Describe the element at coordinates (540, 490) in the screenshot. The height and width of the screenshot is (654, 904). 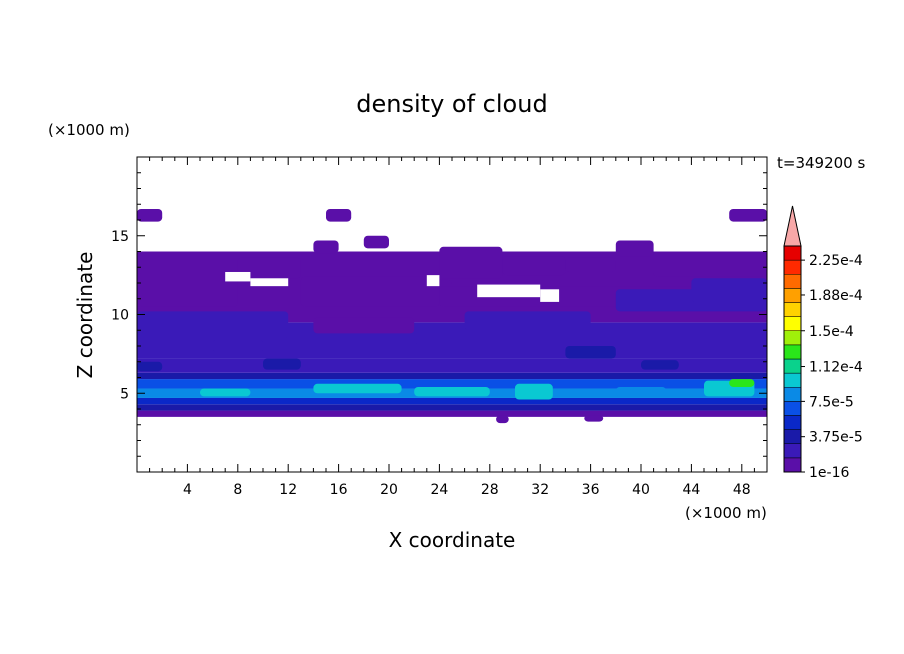
I see `x-tick-label: 32` at that location.